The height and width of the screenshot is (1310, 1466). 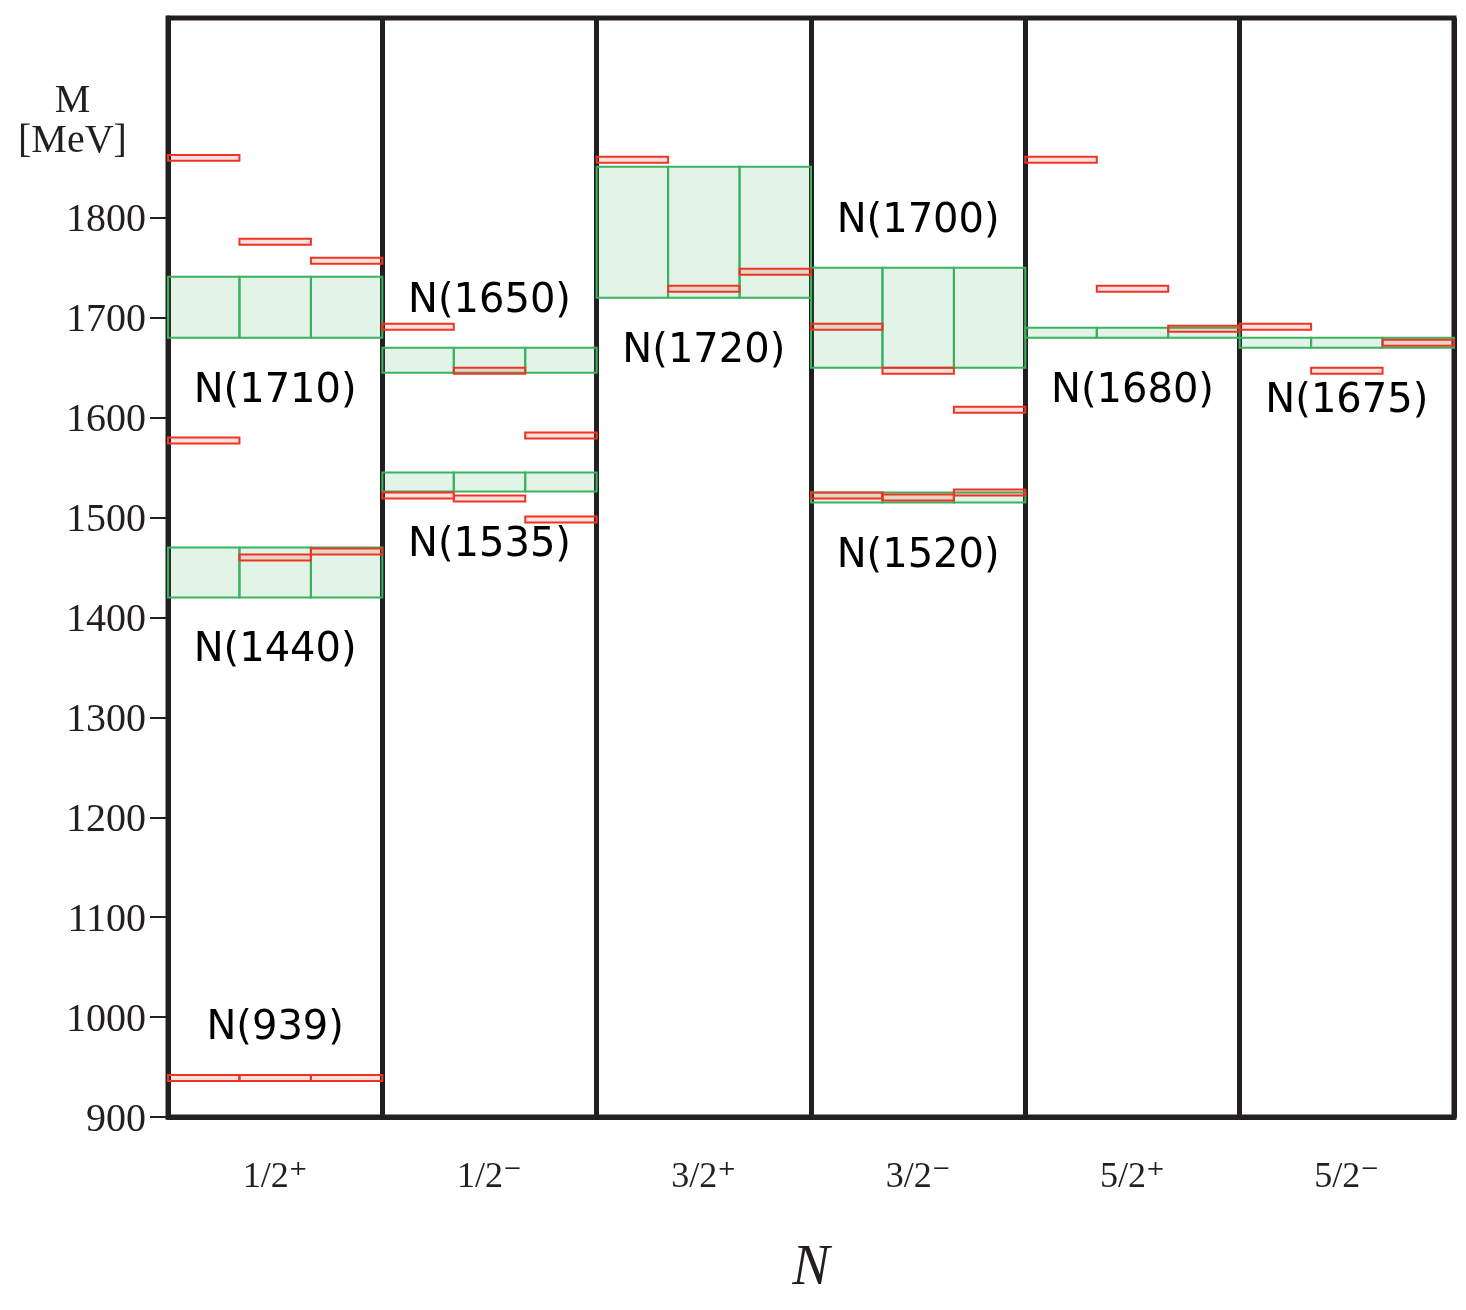 I want to click on y-axis-title: M [MeV], so click(x=72, y=118).